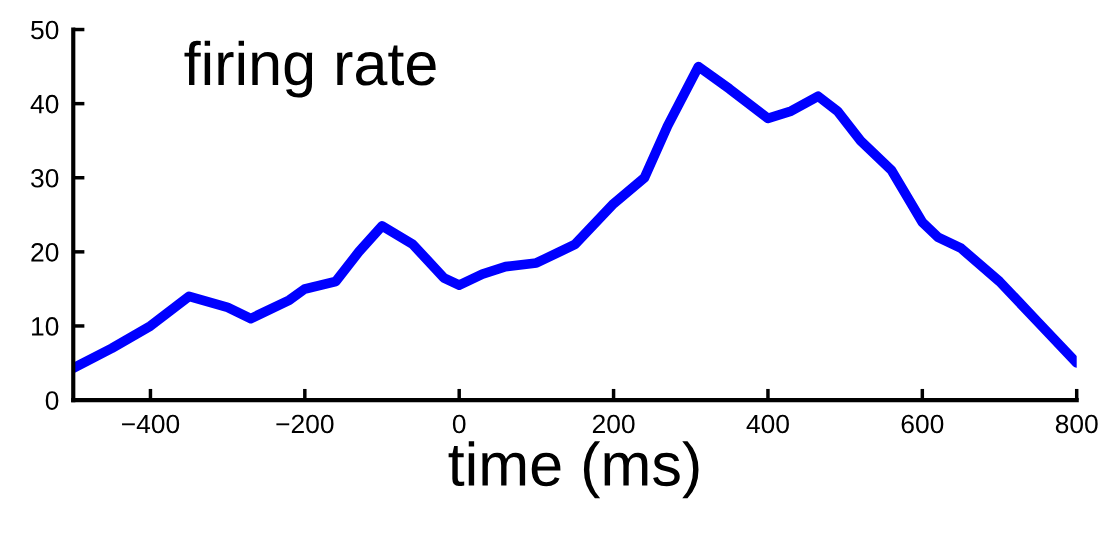 The height and width of the screenshot is (537, 1110). I want to click on y-tick-label: 20, so click(45, 252).